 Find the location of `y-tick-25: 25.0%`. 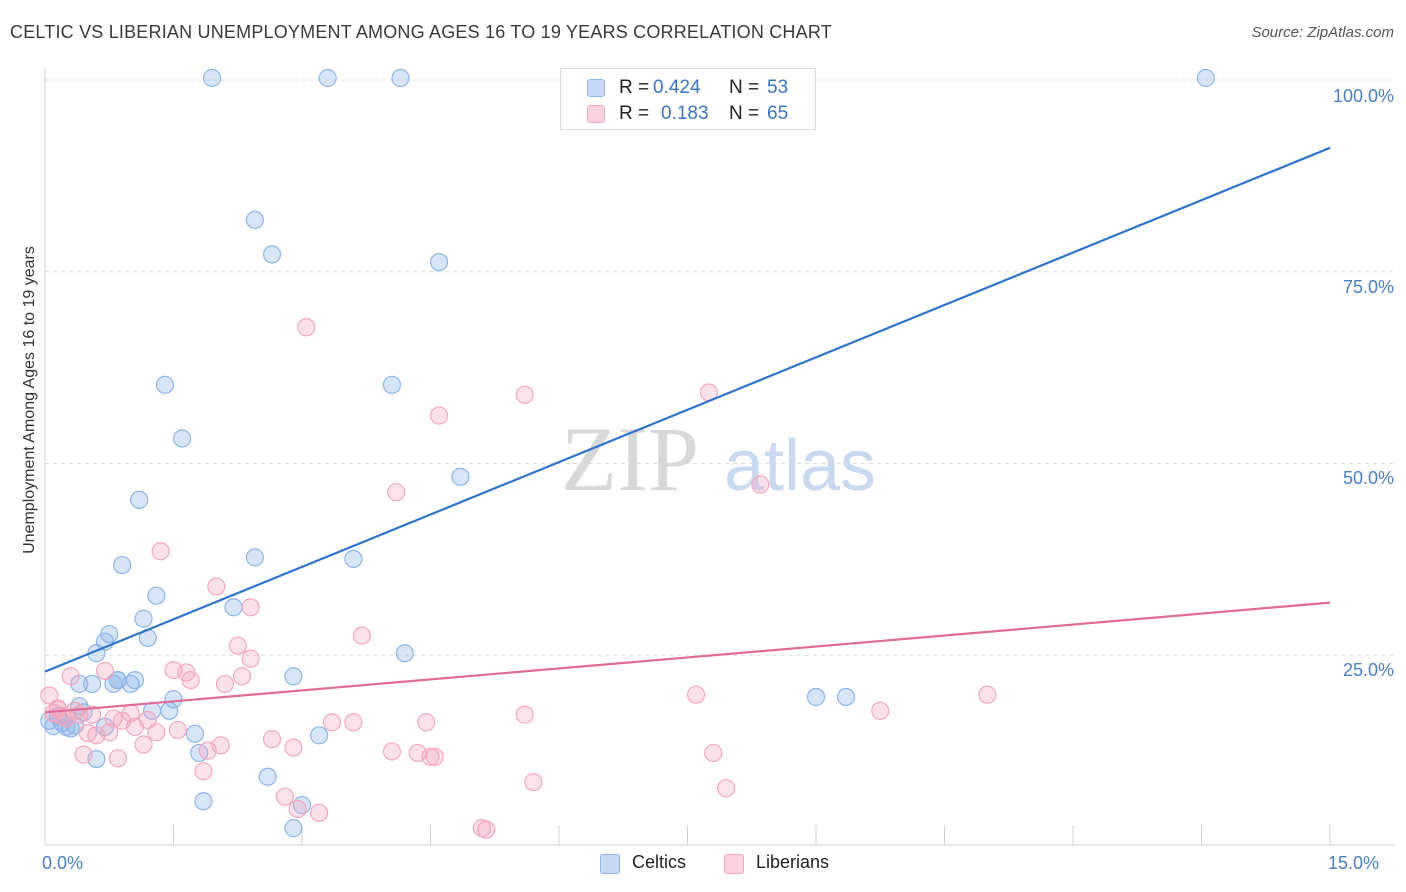

y-tick-25: 25.0% is located at coordinates (1368, 670).